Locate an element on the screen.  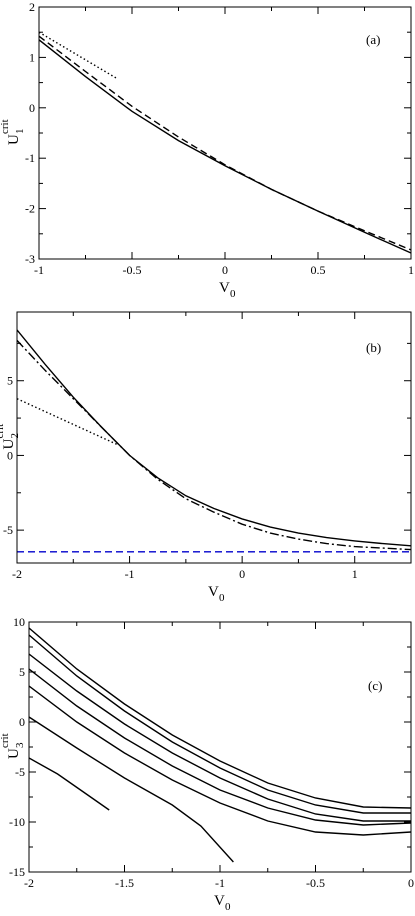
panel-label: (b) is located at coordinates (373, 347).